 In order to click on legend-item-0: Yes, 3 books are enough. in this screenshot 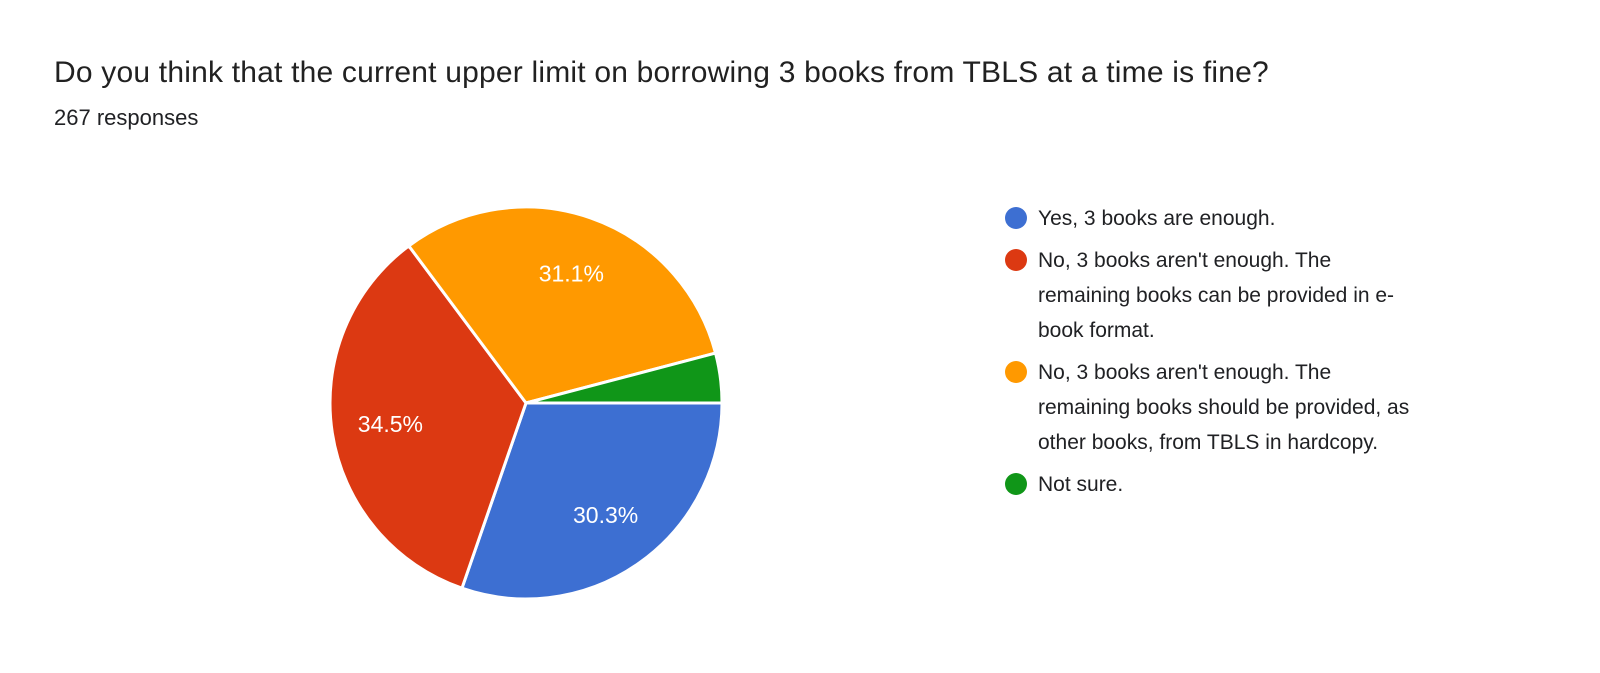, I will do `click(1265, 218)`.